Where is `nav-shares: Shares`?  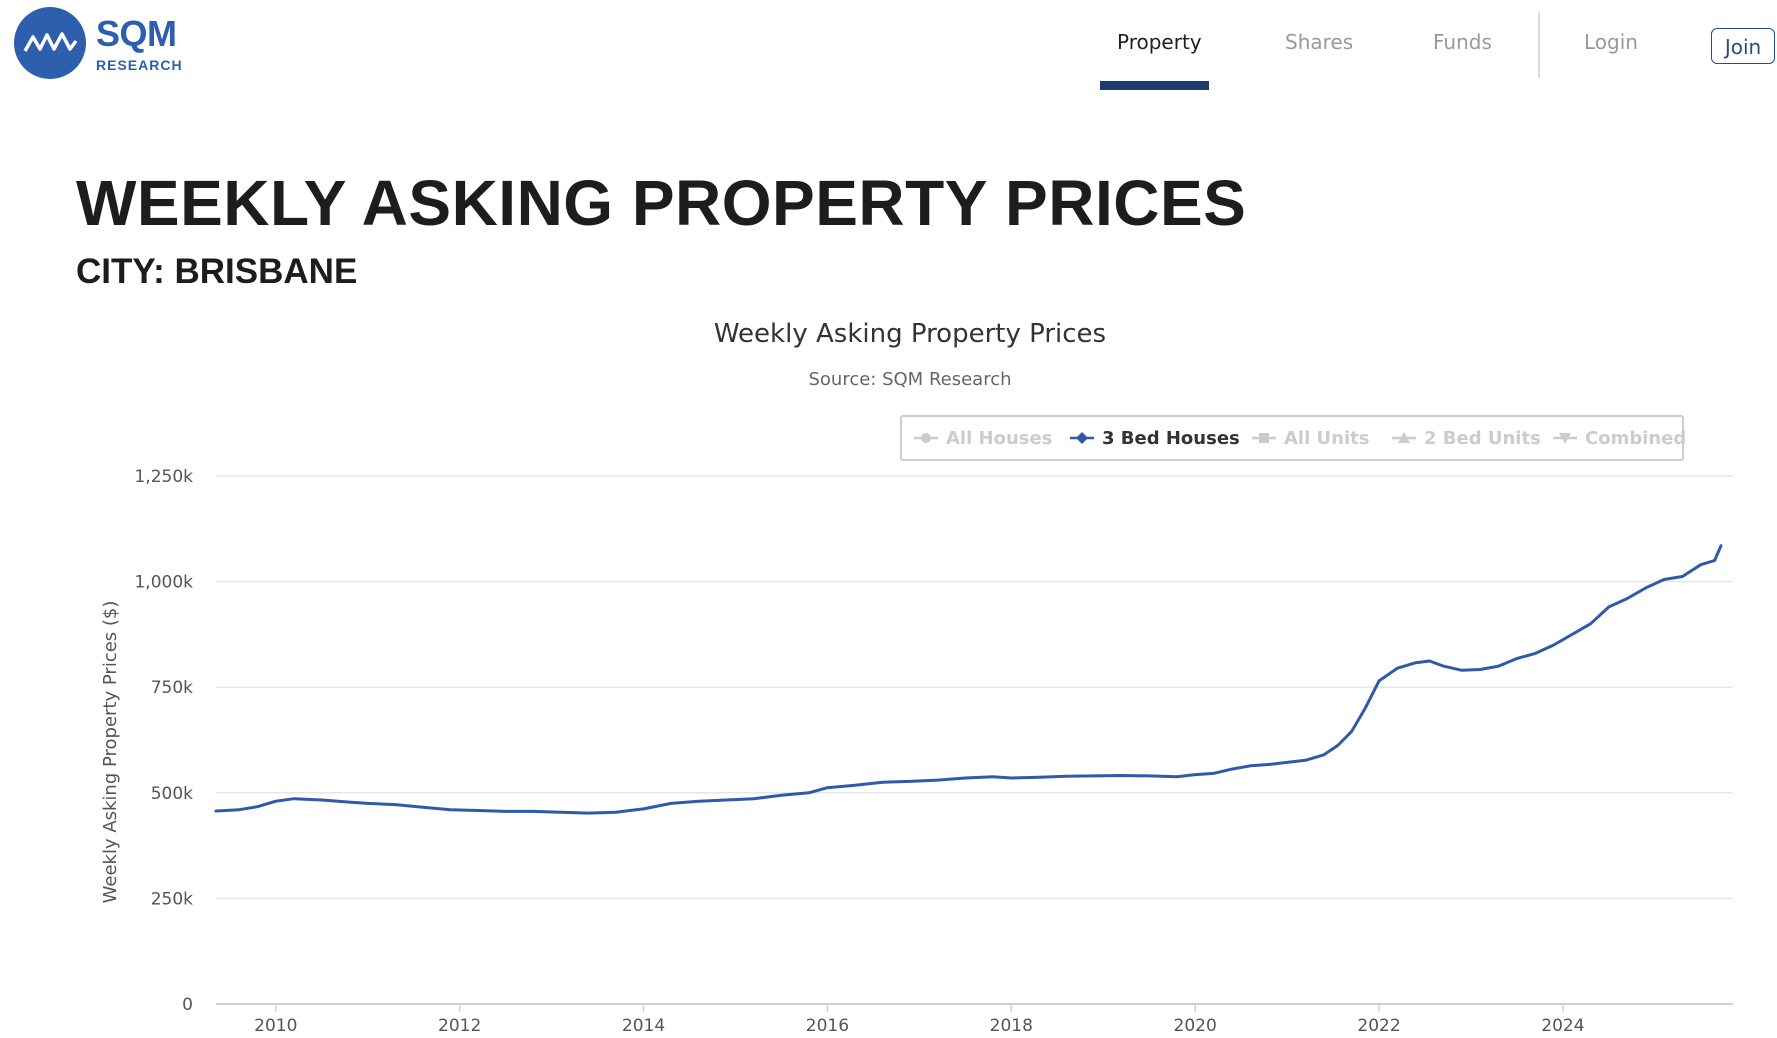 nav-shares: Shares is located at coordinates (1319, 42).